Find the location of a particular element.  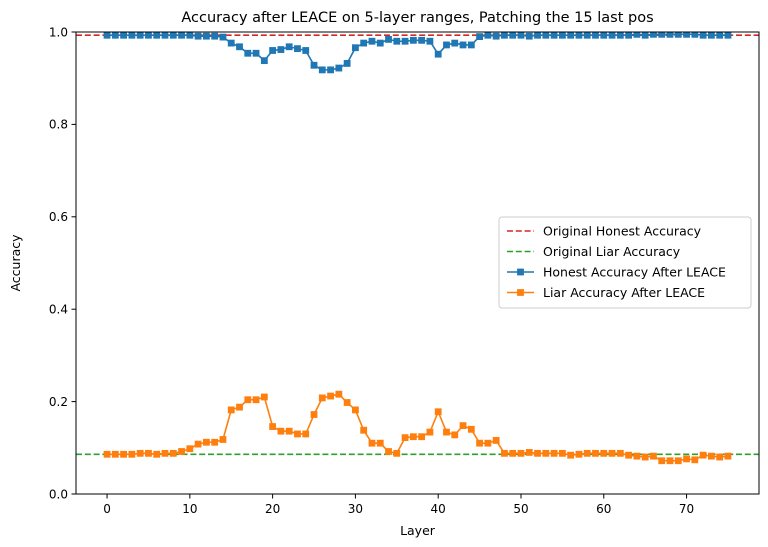

x-axis-label: Layer is located at coordinates (418, 530).